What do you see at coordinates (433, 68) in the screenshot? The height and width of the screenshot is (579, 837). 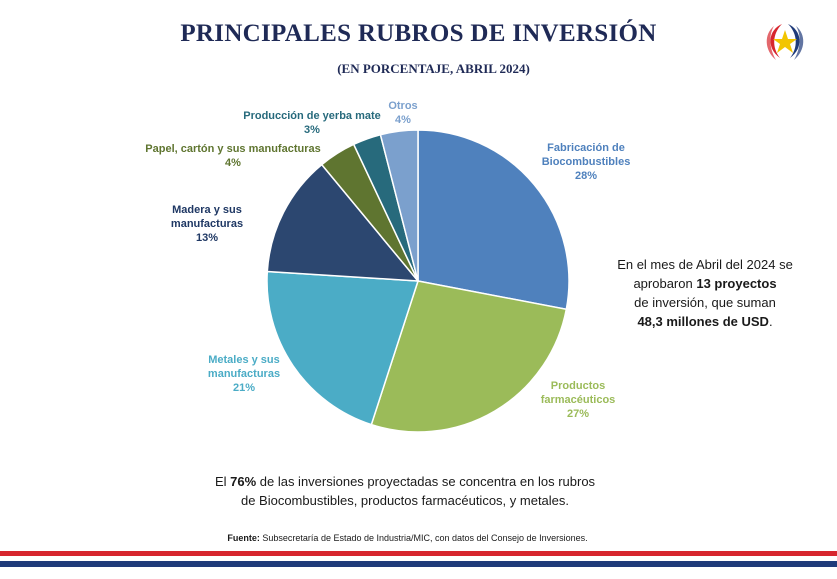 I see `page-subtitle: (EN PORCENTAJE, ABRIL 2024)` at bounding box center [433, 68].